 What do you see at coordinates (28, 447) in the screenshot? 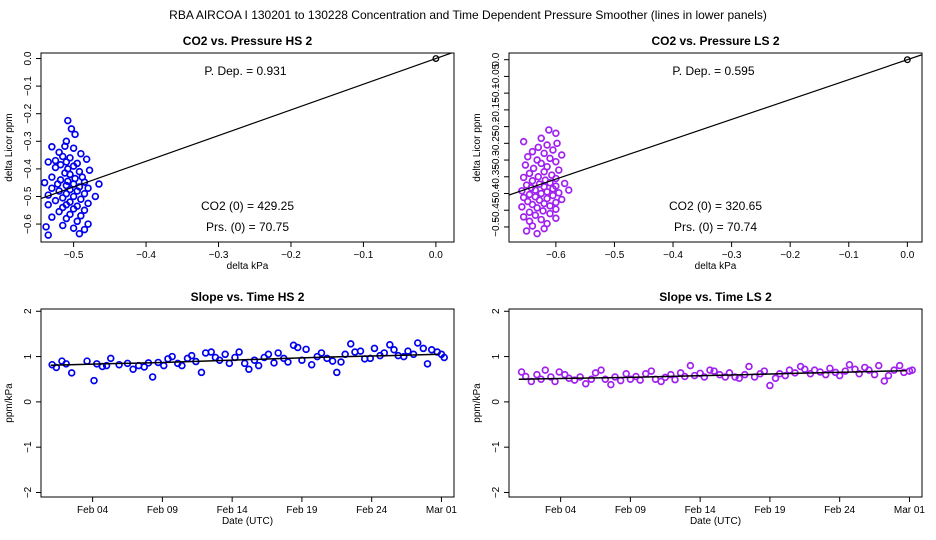
I see `y-tick-label: −1` at bounding box center [28, 447].